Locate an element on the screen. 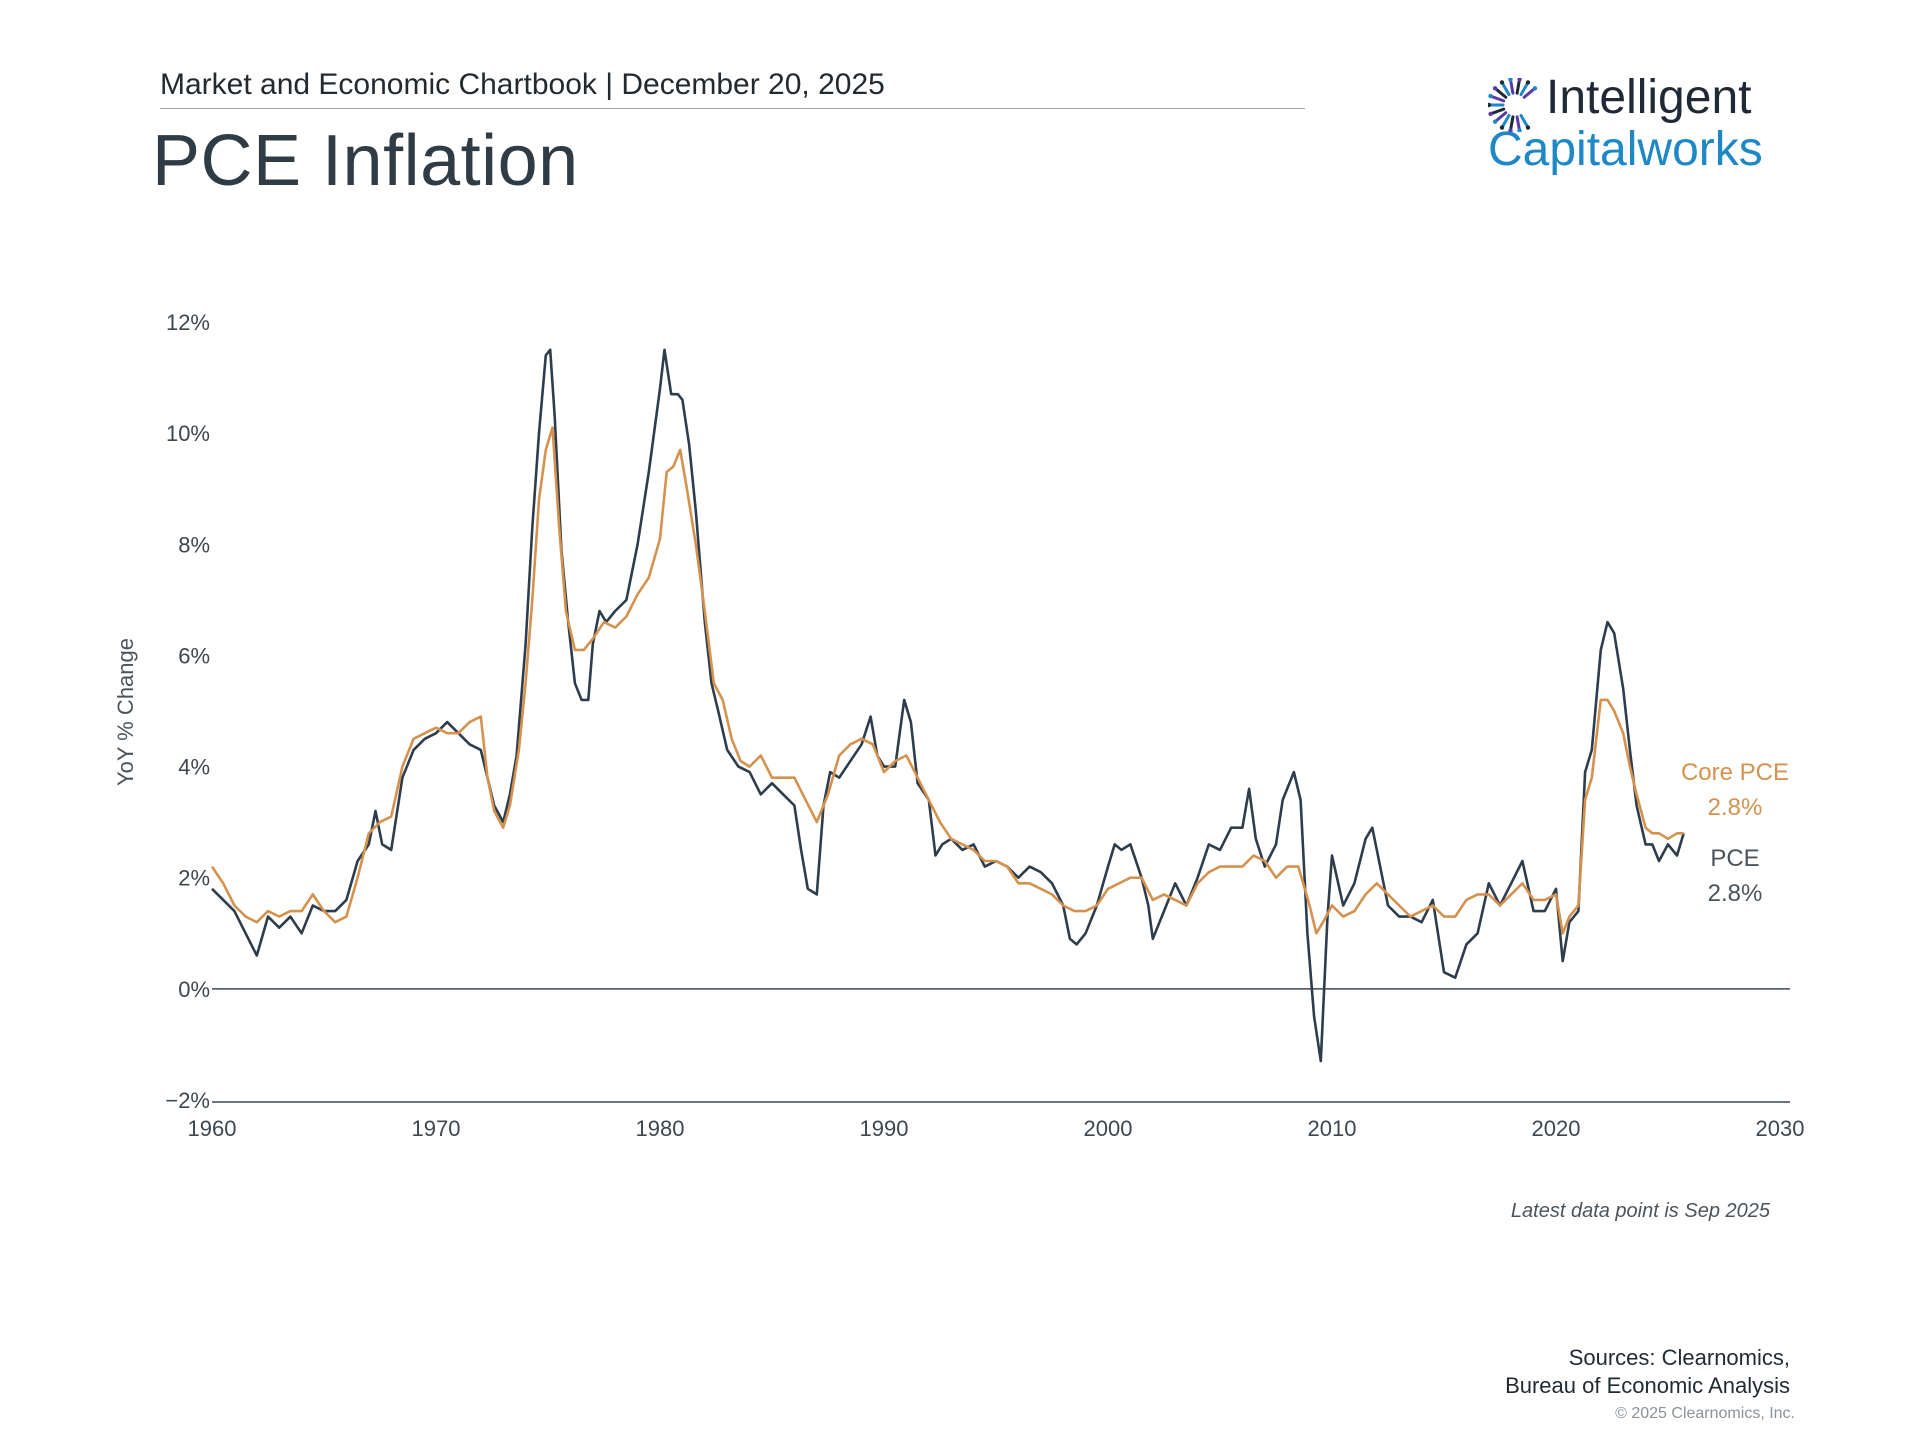 This screenshot has height=1440, width=1920. pce-label: PCE is located at coordinates (1734, 858).